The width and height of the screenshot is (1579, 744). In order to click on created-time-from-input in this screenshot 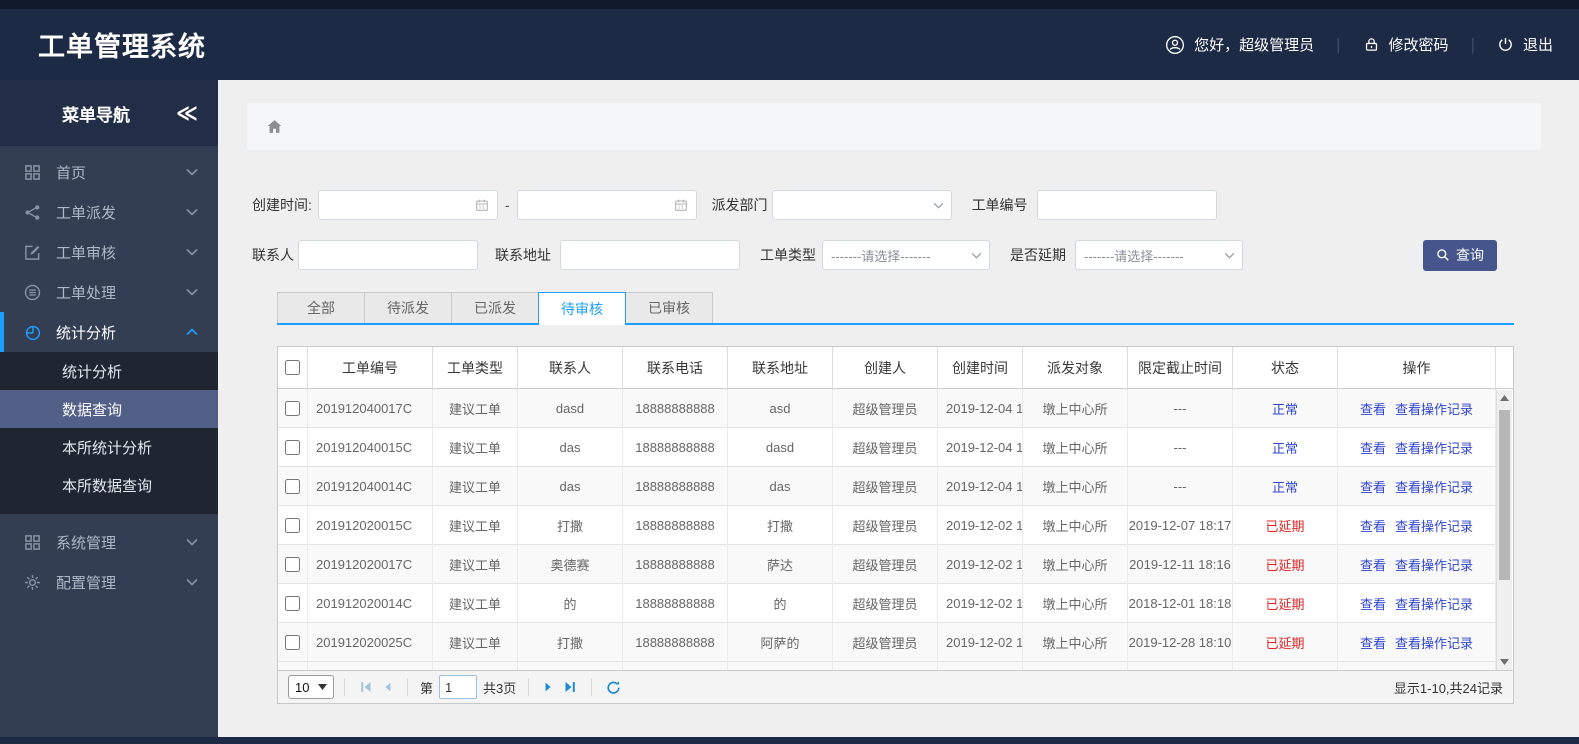, I will do `click(407, 205)`.